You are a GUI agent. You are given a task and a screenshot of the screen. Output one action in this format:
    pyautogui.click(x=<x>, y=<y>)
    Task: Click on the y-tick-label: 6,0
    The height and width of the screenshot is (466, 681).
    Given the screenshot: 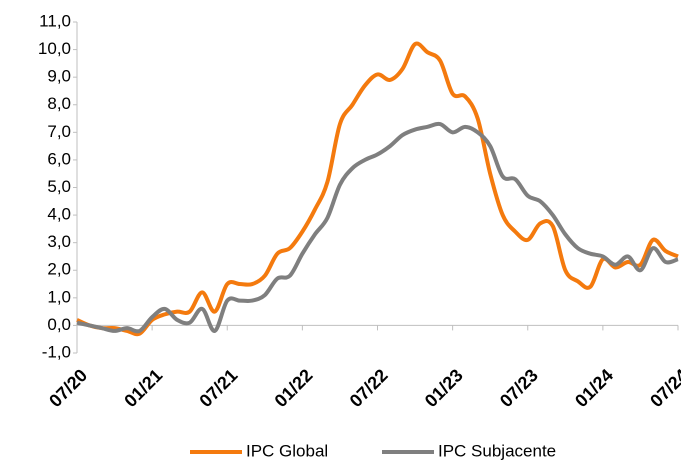 What is the action you would take?
    pyautogui.click(x=59, y=158)
    